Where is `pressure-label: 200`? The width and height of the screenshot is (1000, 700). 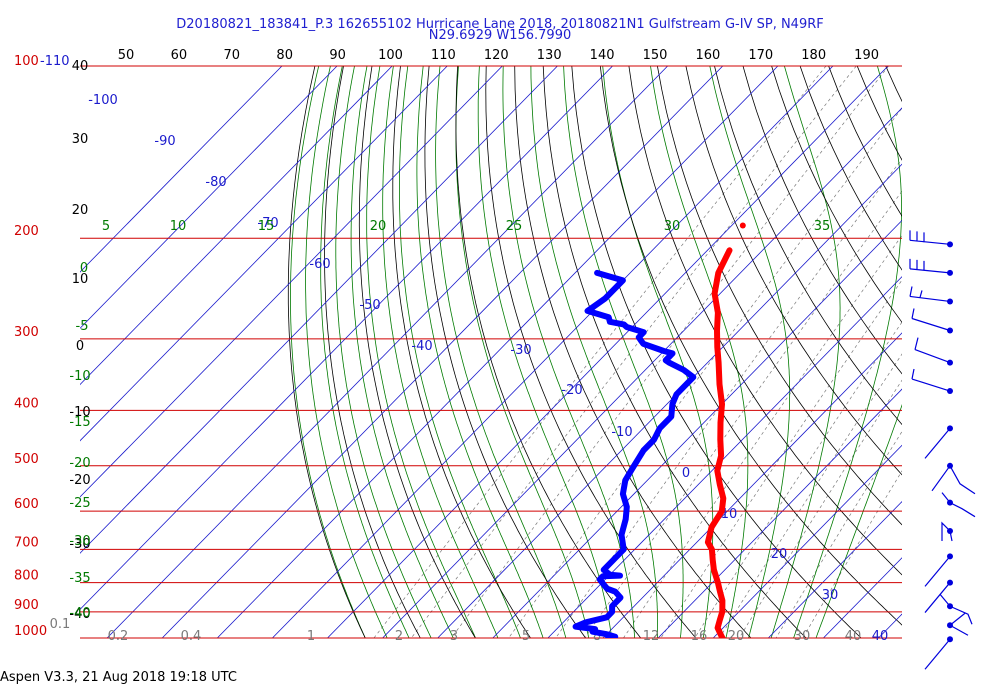
pressure-label: 200 is located at coordinates (26, 231).